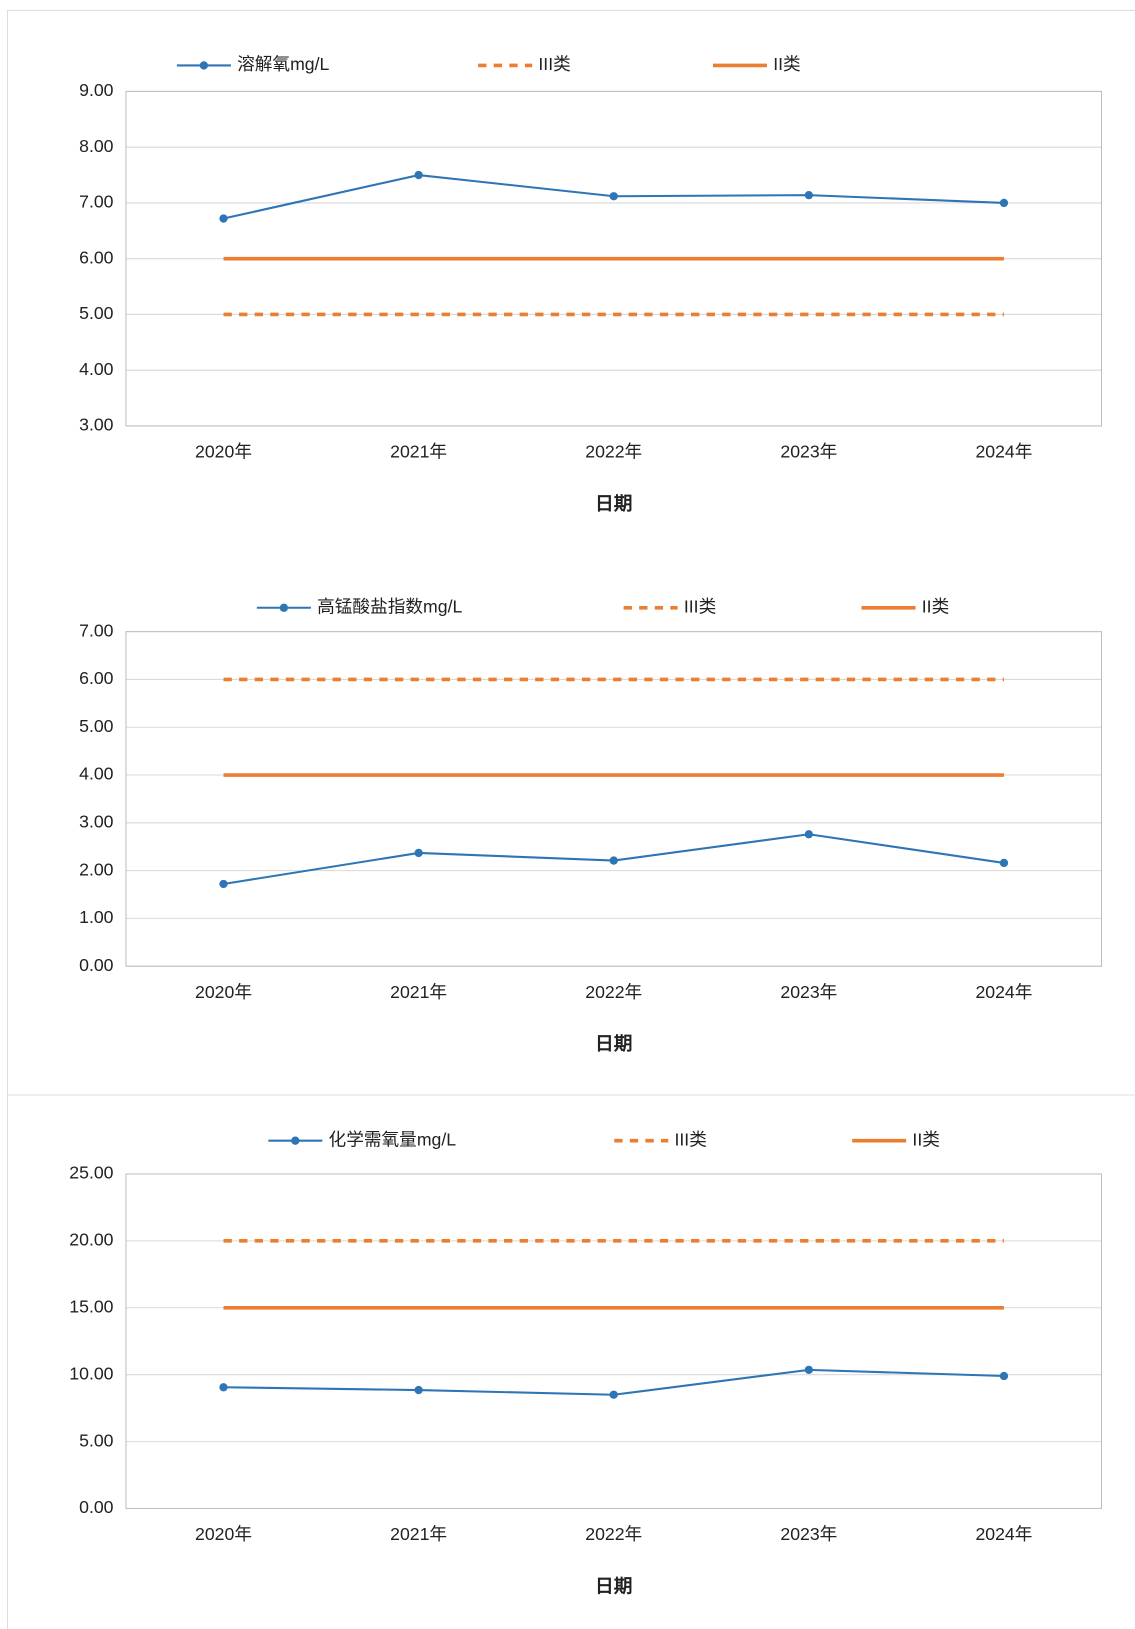 This screenshot has height=1629, width=1135. I want to click on legend-label: 溶解氧mg/L, so click(283, 64).